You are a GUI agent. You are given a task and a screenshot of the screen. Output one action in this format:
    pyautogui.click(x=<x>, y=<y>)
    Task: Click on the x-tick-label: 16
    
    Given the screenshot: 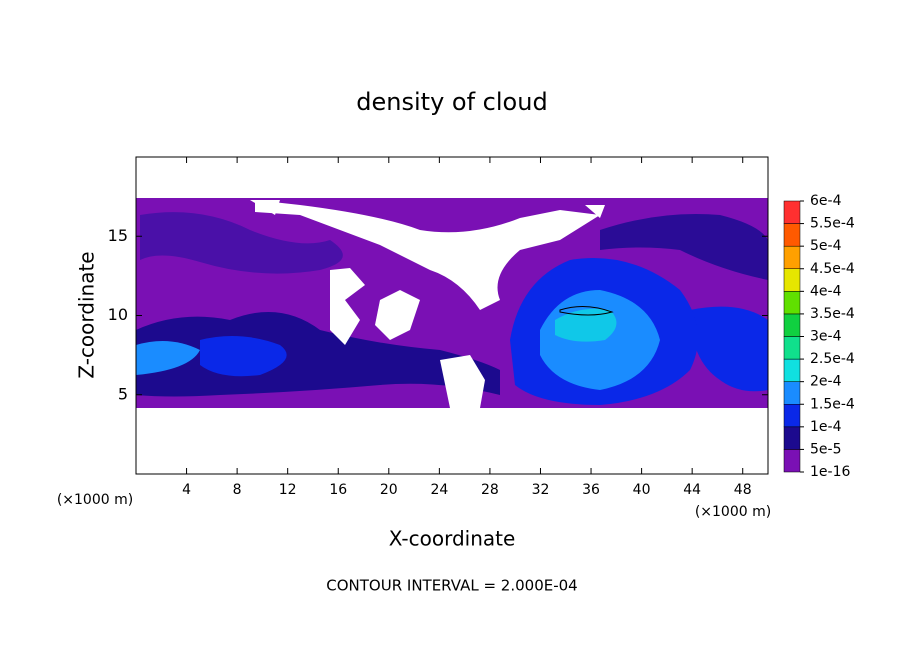 What is the action you would take?
    pyautogui.click(x=338, y=490)
    